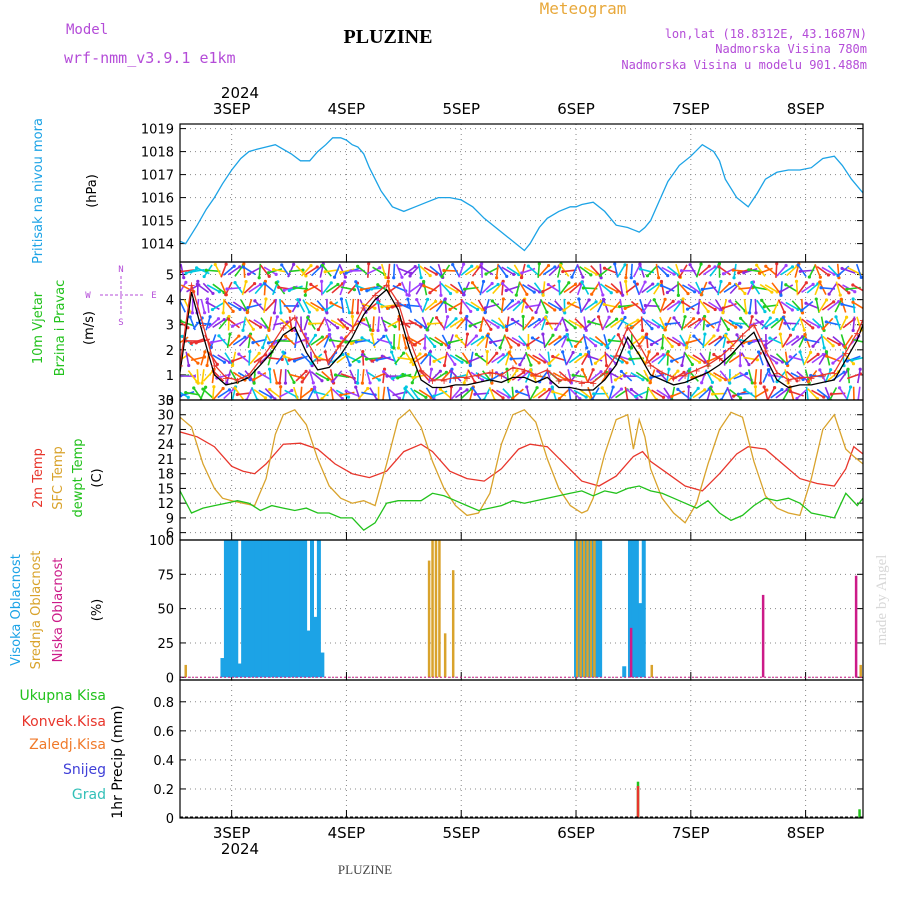  Describe the element at coordinates (461, 833) in the screenshot. I see `x-tick-label-bottom: 5SEP` at that location.